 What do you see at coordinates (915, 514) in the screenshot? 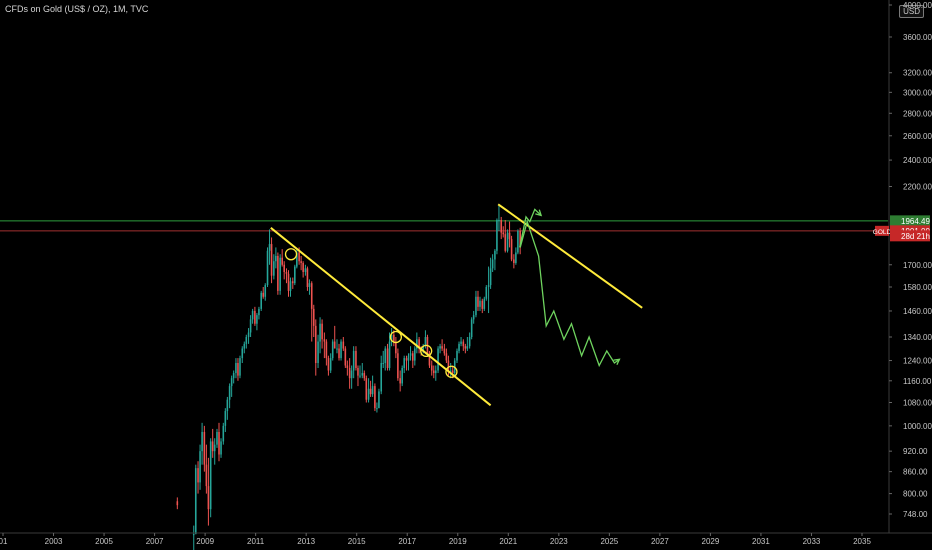
I see `y-tick-label: 748.00` at bounding box center [915, 514].